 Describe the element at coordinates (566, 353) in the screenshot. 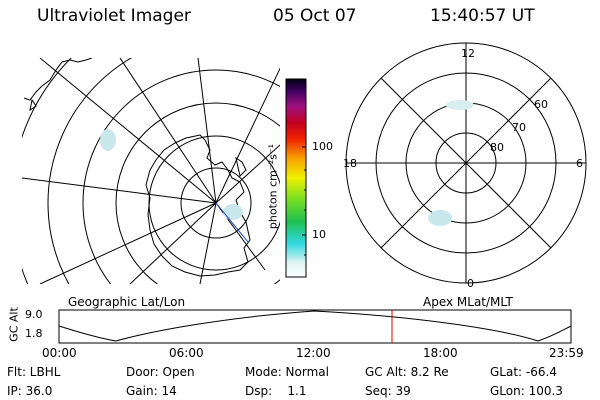

I see `time-tick-4: 23:59` at that location.